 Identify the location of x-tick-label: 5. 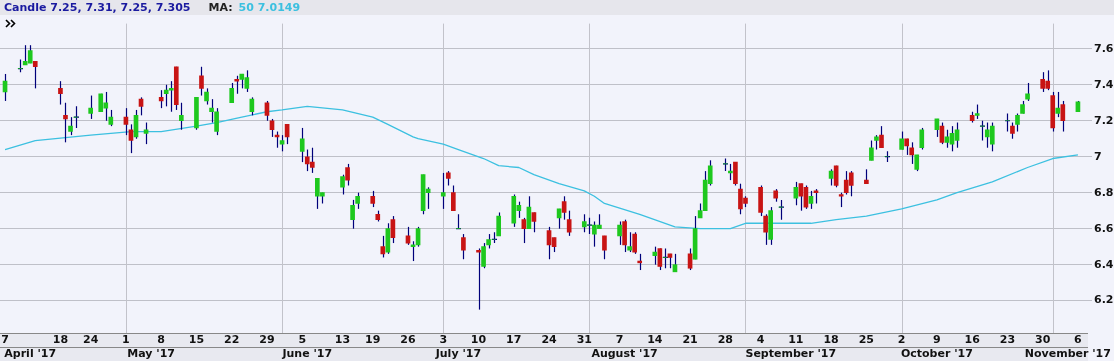
(302, 340).